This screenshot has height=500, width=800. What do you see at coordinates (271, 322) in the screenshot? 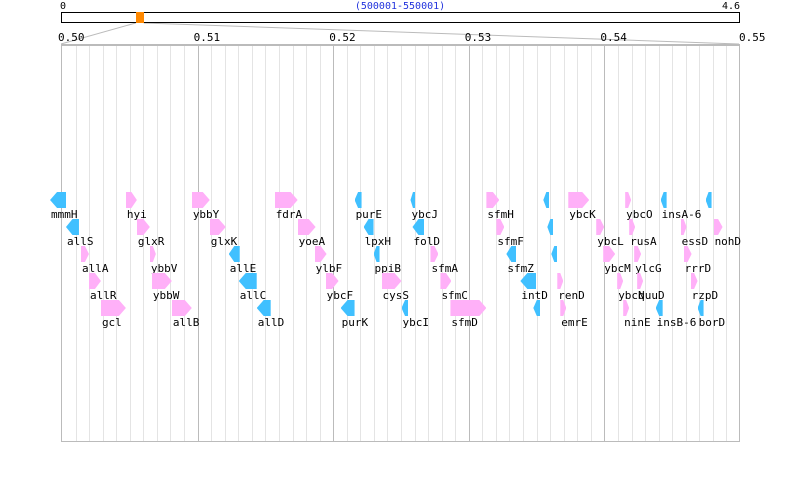
I see `gene-label: allD` at bounding box center [271, 322].